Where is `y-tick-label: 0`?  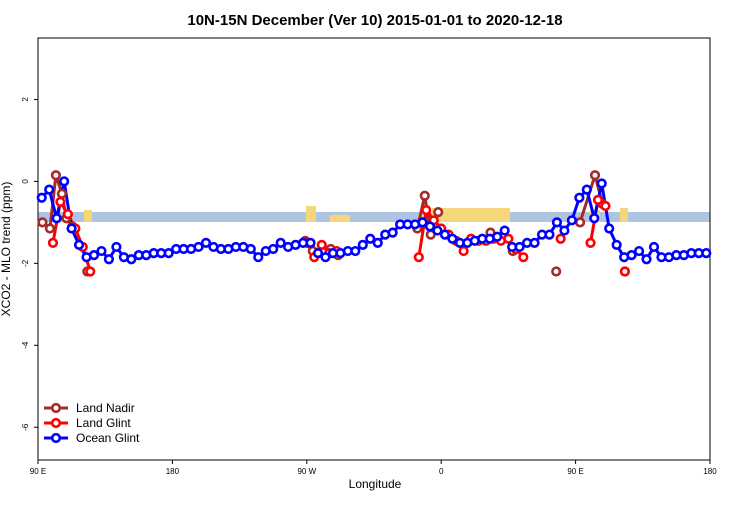 y-tick-label: 0 is located at coordinates (25, 181).